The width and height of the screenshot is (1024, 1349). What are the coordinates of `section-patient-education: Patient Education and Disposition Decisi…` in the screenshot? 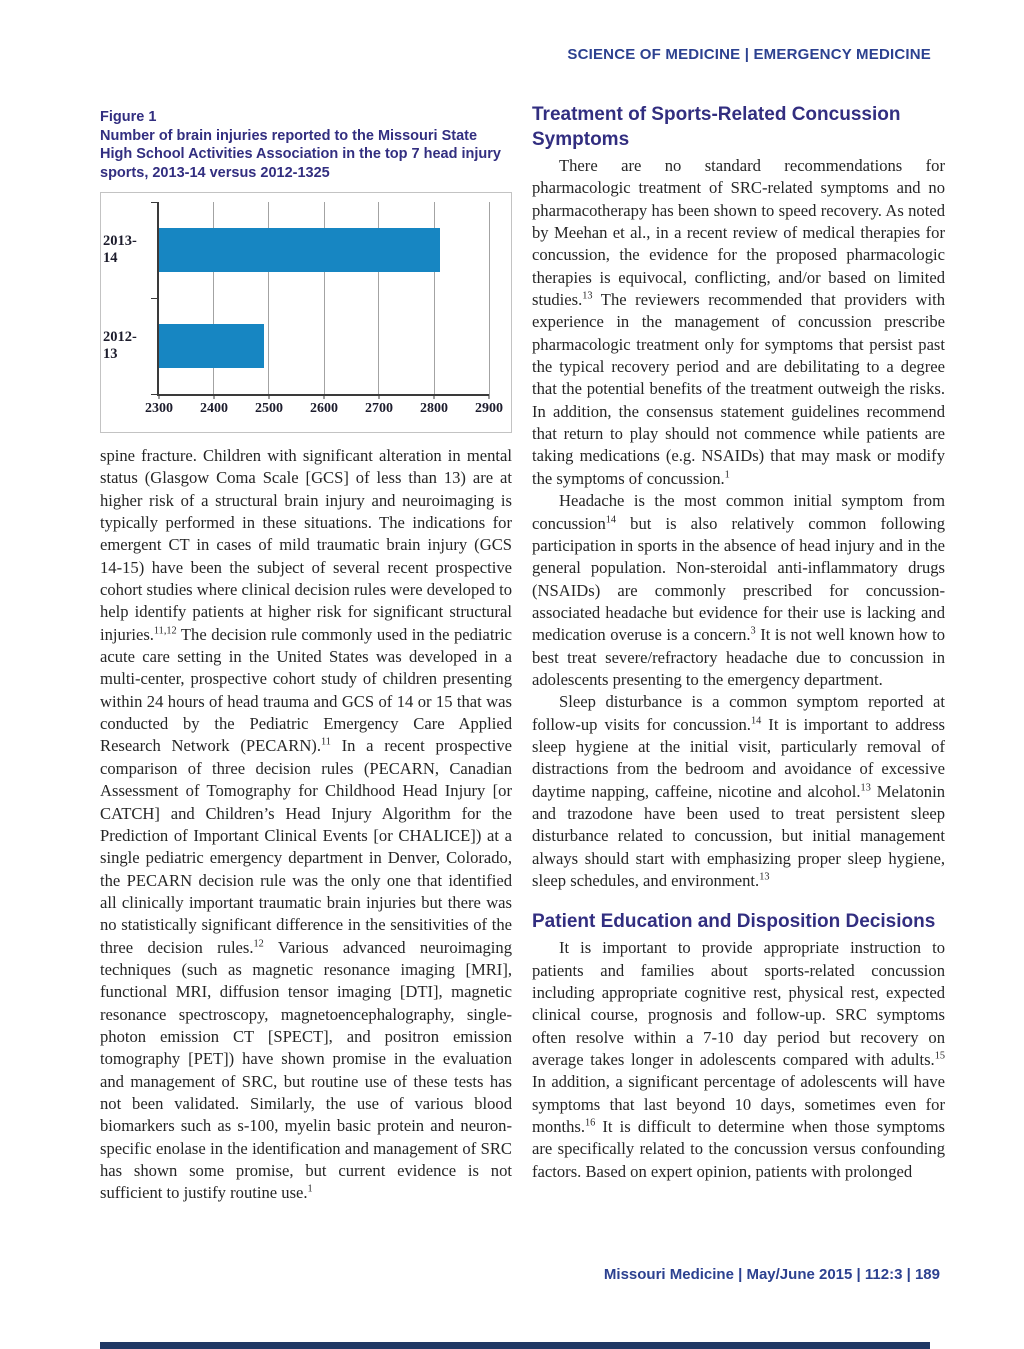 It's located at (738, 1046).